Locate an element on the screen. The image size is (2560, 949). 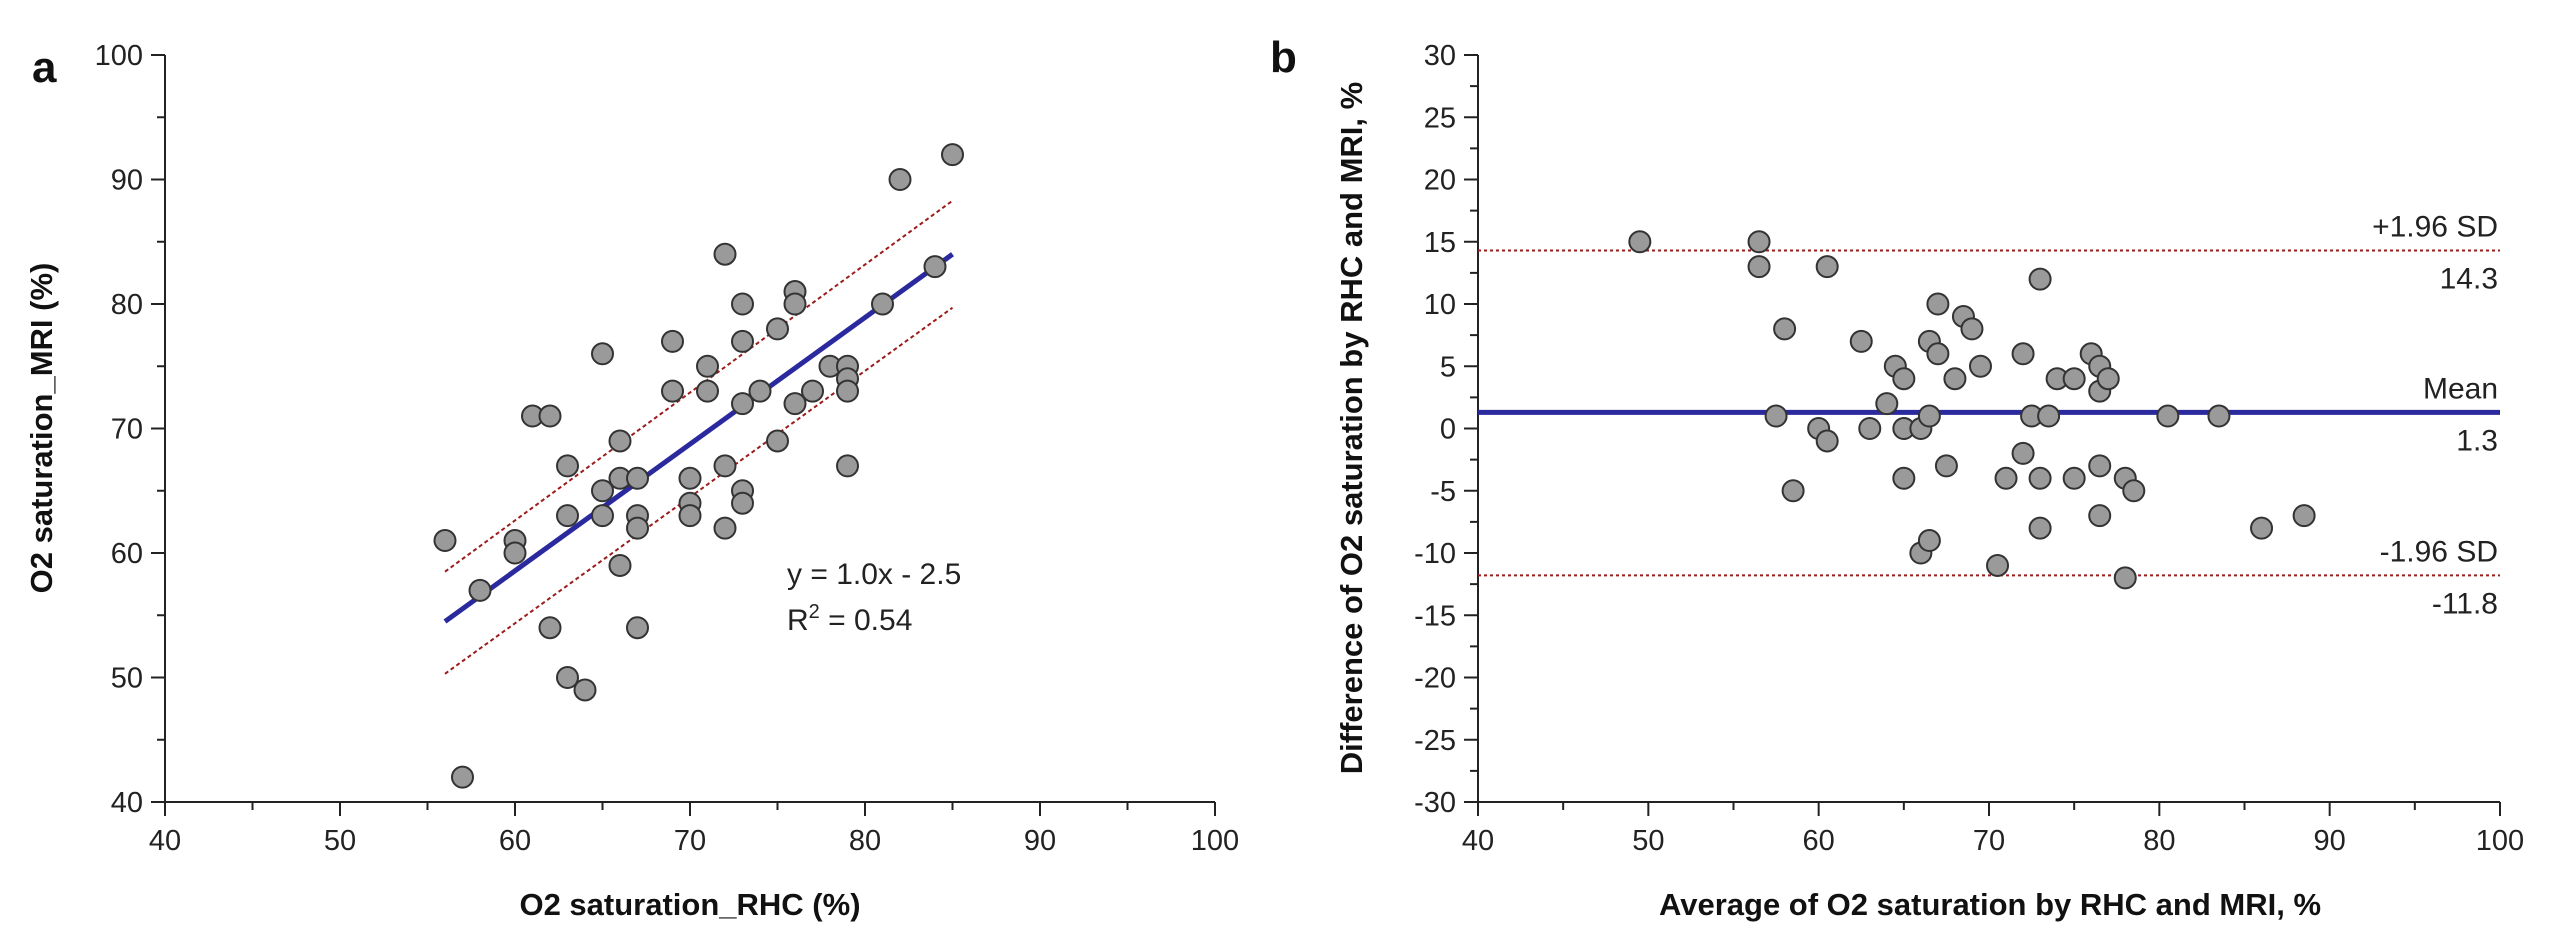
x-tick-label: 40 is located at coordinates (1478, 841).